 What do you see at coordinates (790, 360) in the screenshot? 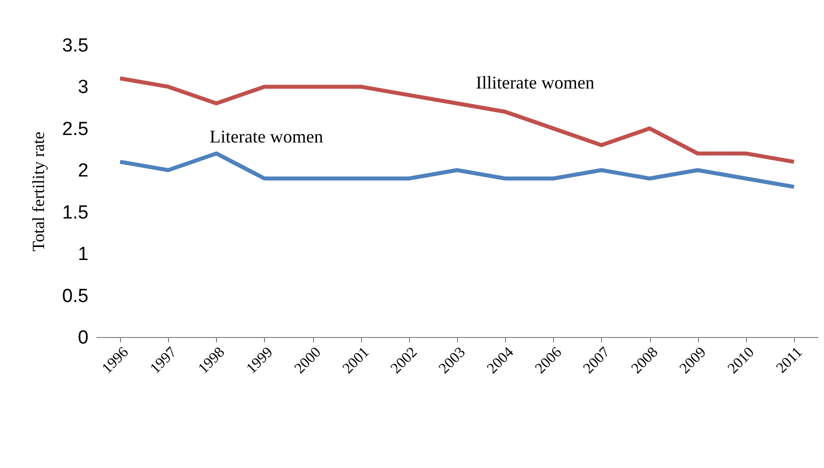
I see `x-tick-label: 2011` at bounding box center [790, 360].